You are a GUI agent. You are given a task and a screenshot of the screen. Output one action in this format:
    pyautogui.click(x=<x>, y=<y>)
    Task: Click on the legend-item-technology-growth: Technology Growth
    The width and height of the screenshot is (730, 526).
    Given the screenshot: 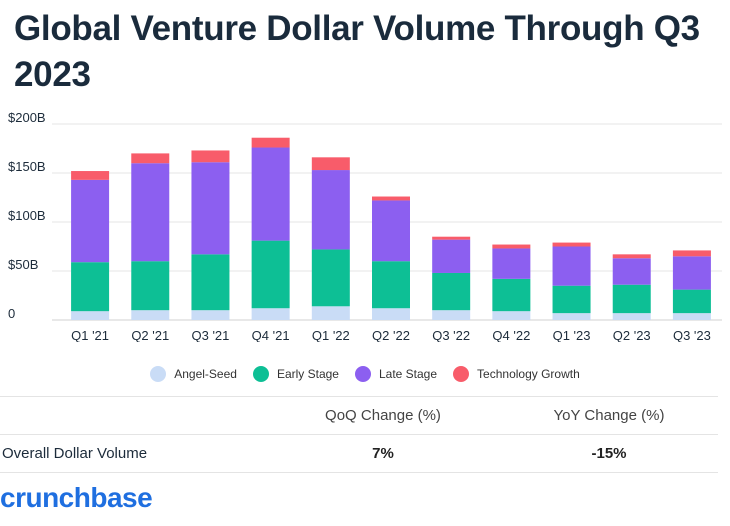 What is the action you would take?
    pyautogui.click(x=516, y=374)
    